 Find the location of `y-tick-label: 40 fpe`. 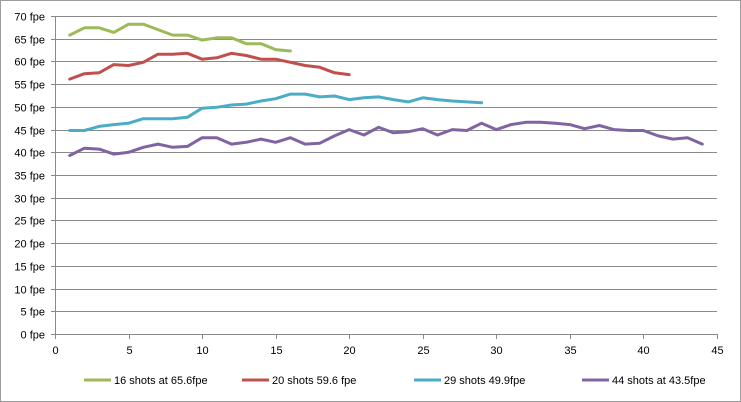

y-tick-label: 40 fpe is located at coordinates (29, 154).